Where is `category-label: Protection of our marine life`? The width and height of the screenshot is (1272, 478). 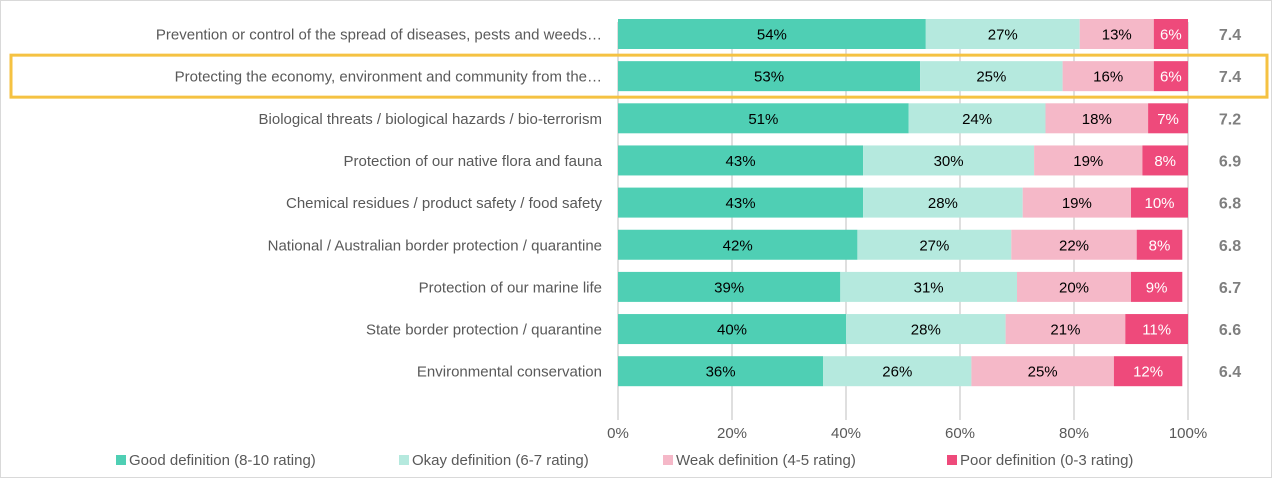 category-label: Protection of our marine life is located at coordinates (510, 287).